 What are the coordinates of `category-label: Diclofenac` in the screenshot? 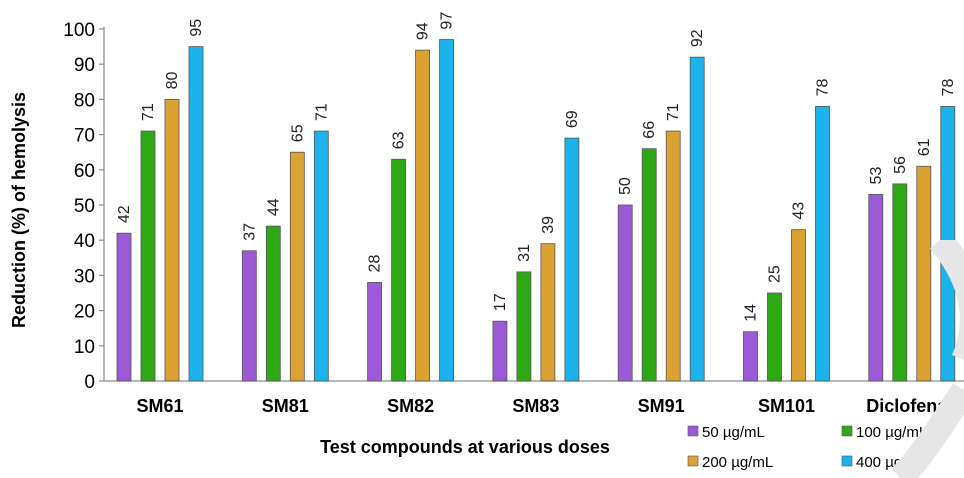 It's located at (911, 406).